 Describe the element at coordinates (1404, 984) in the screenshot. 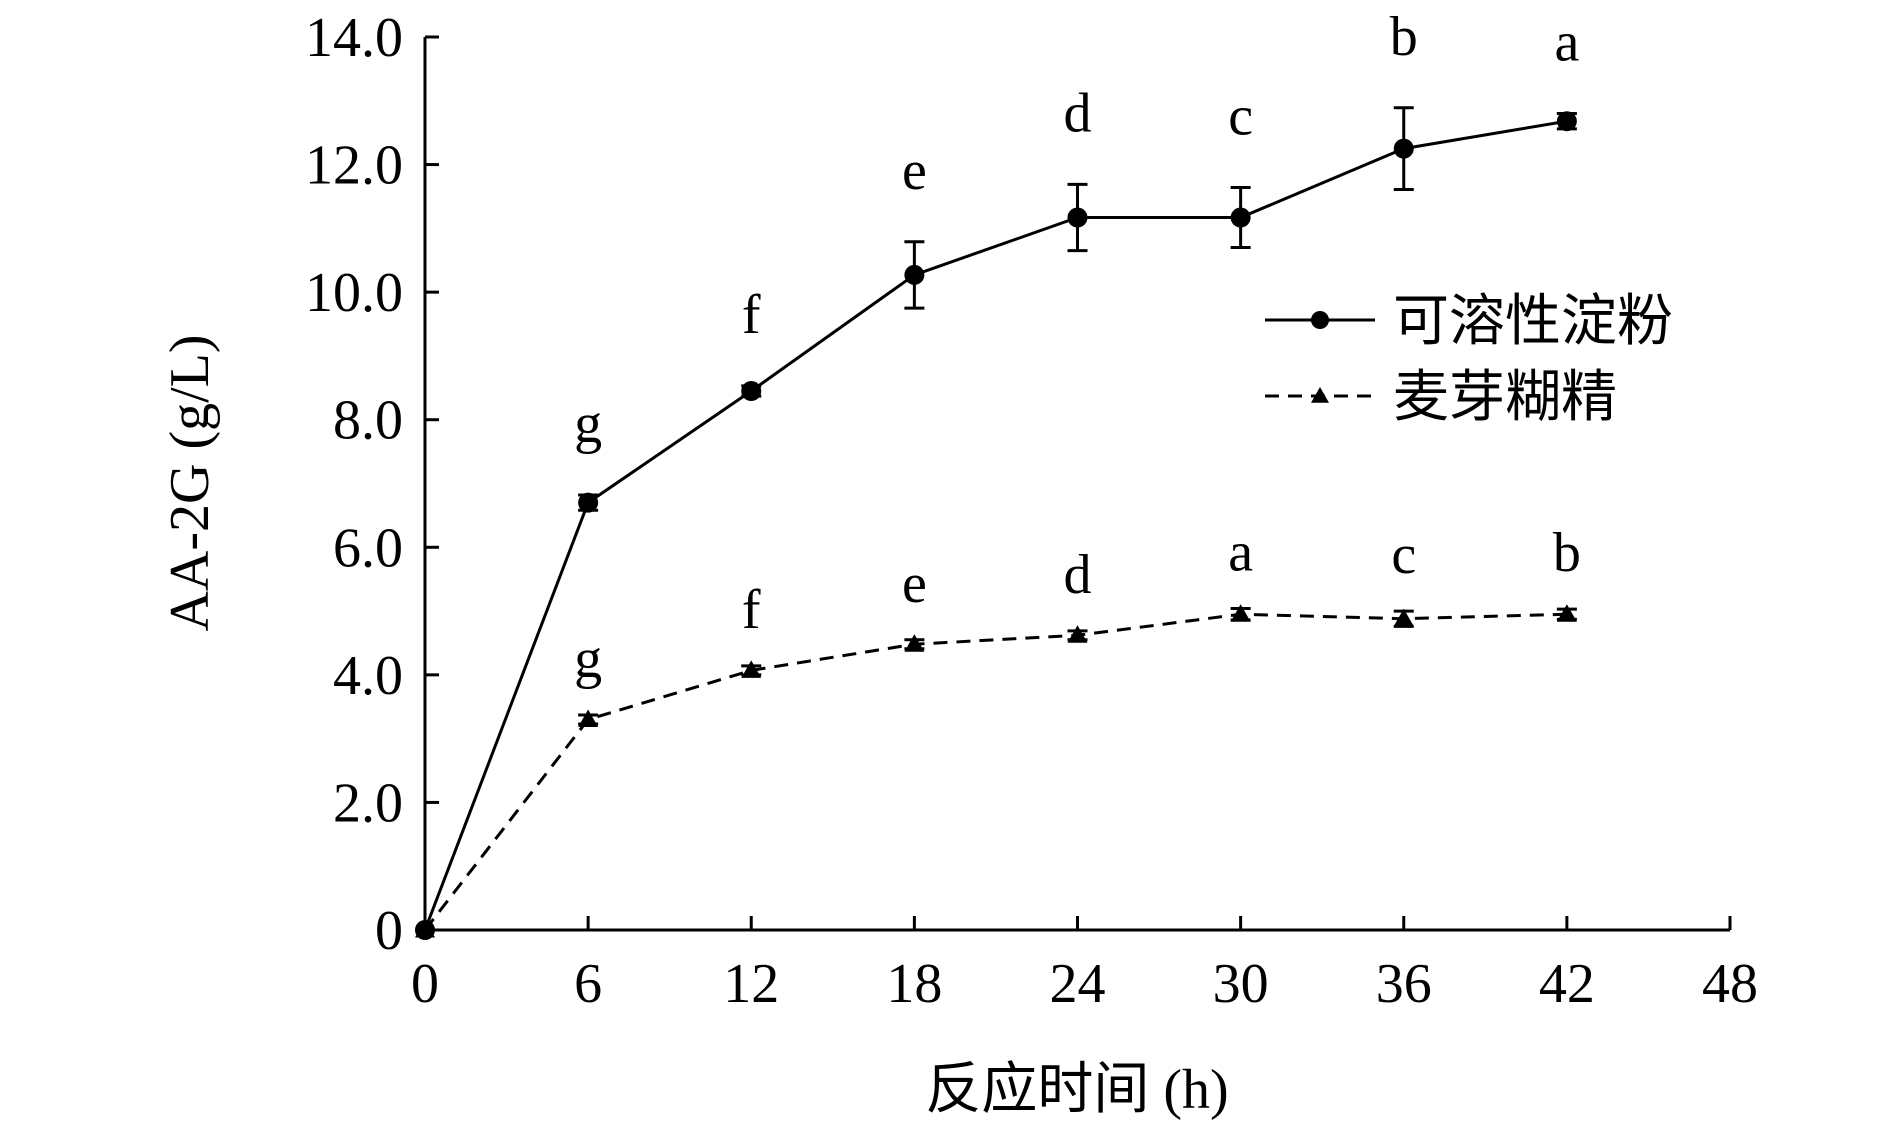

I see `x-tick-label: 36` at that location.